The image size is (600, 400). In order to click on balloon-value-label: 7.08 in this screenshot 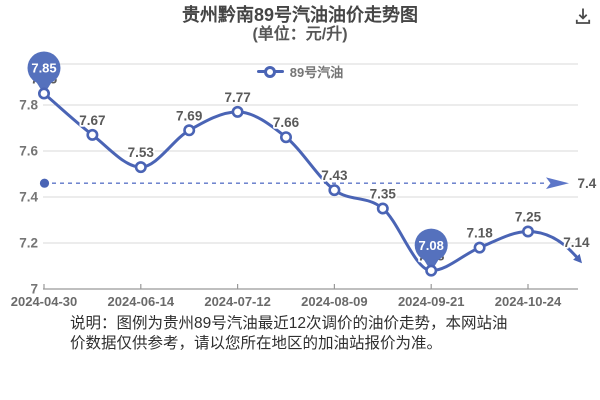, I will do `click(431, 245)`.